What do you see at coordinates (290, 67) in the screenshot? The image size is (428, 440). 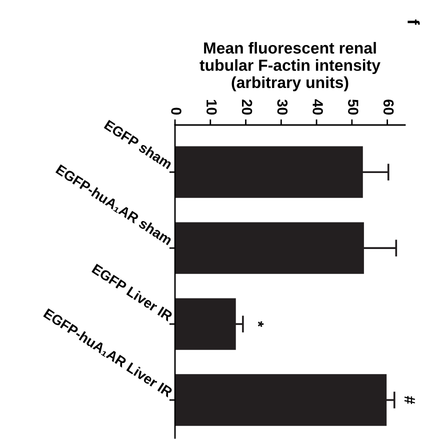 I see `x-axis-title: Mean fluorescent renal tubular F-actin intensity (arbitrary units)` at bounding box center [290, 67].